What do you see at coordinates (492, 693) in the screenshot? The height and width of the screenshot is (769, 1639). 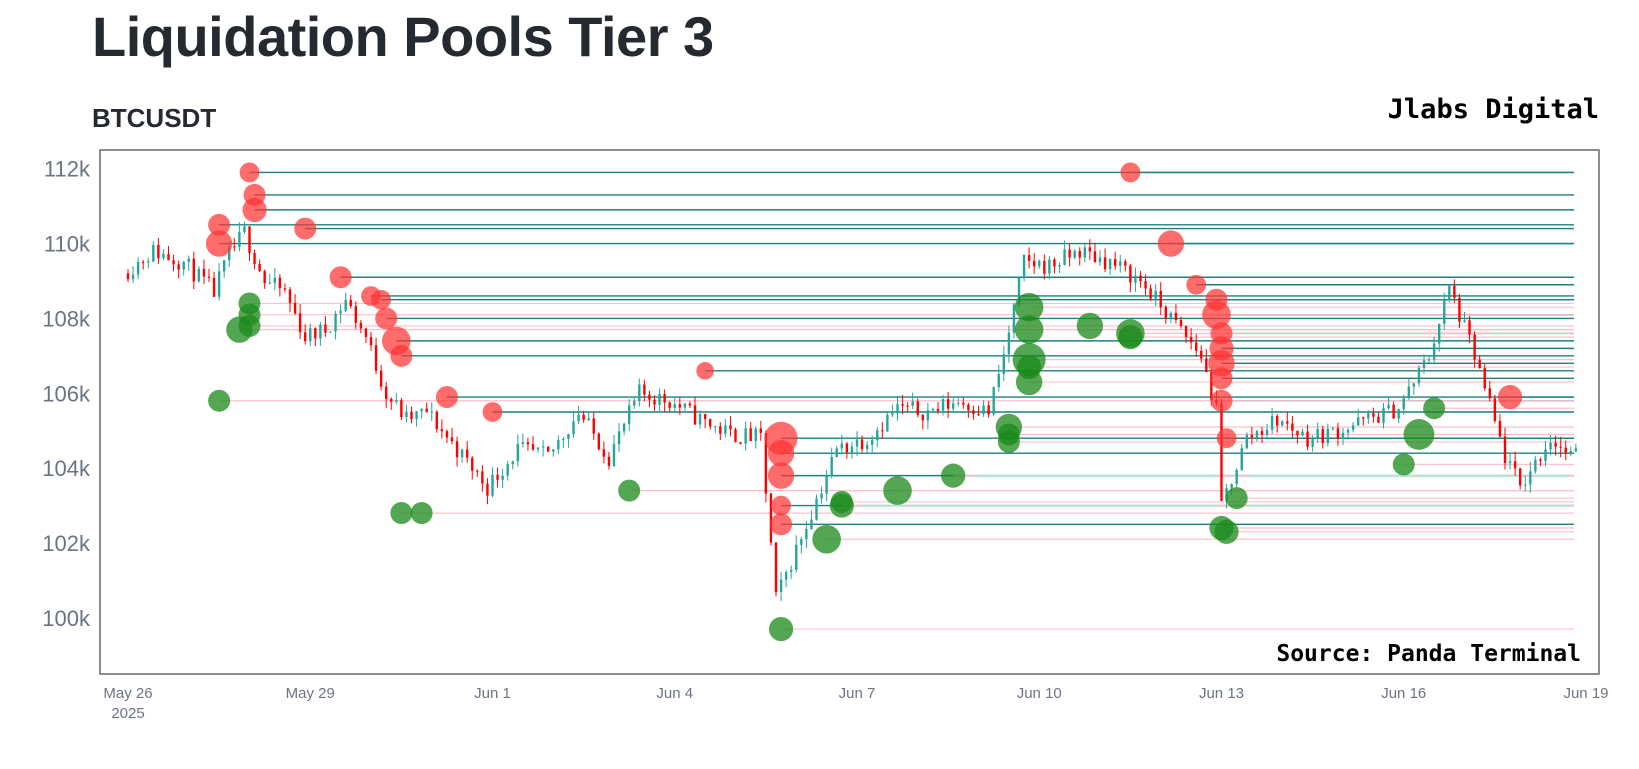 I see `x-tick-label: Jun 1` at bounding box center [492, 693].